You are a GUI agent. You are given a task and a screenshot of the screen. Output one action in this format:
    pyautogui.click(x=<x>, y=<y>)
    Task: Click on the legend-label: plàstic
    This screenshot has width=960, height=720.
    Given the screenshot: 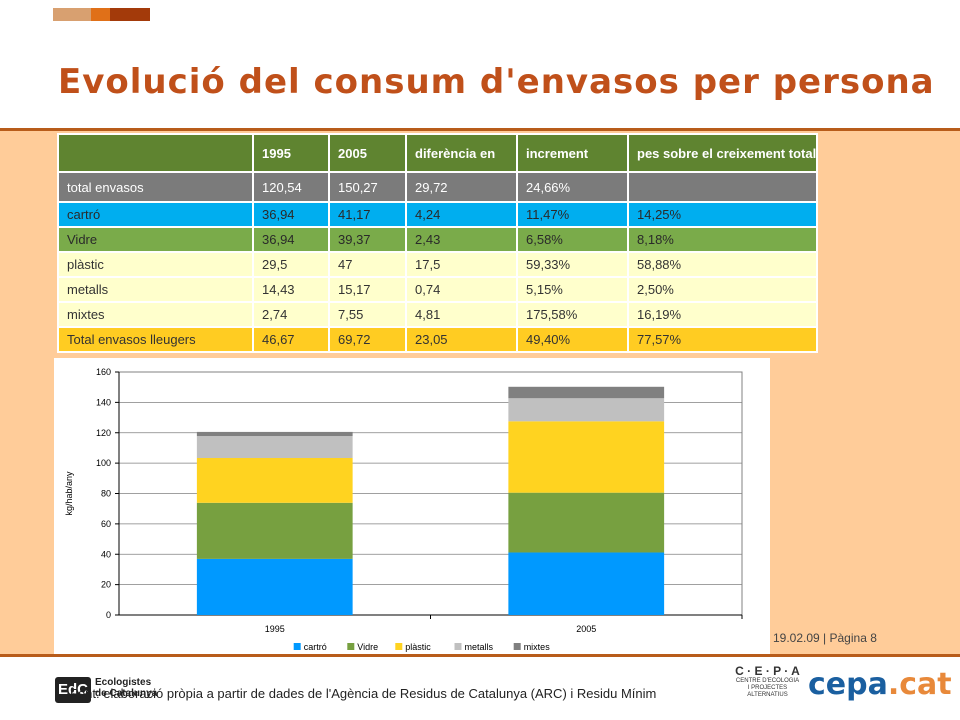 What is the action you would take?
    pyautogui.click(x=418, y=647)
    